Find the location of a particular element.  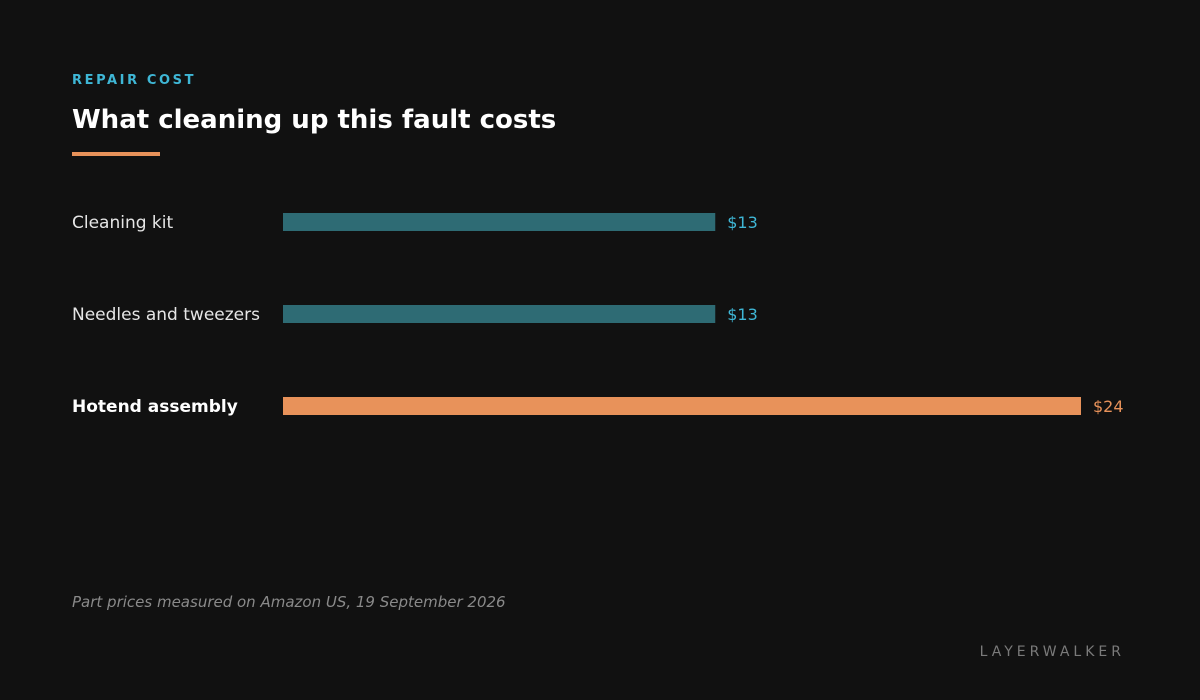

category-label: Needles and tweezers is located at coordinates (166, 315).